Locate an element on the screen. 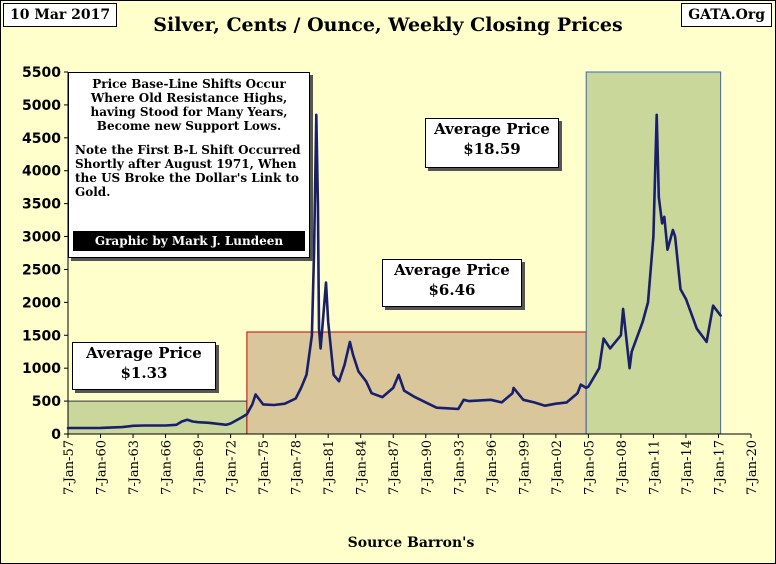 The width and height of the screenshot is (776, 564). x-tick-label: 7-Jan-08 is located at coordinates (622, 467).